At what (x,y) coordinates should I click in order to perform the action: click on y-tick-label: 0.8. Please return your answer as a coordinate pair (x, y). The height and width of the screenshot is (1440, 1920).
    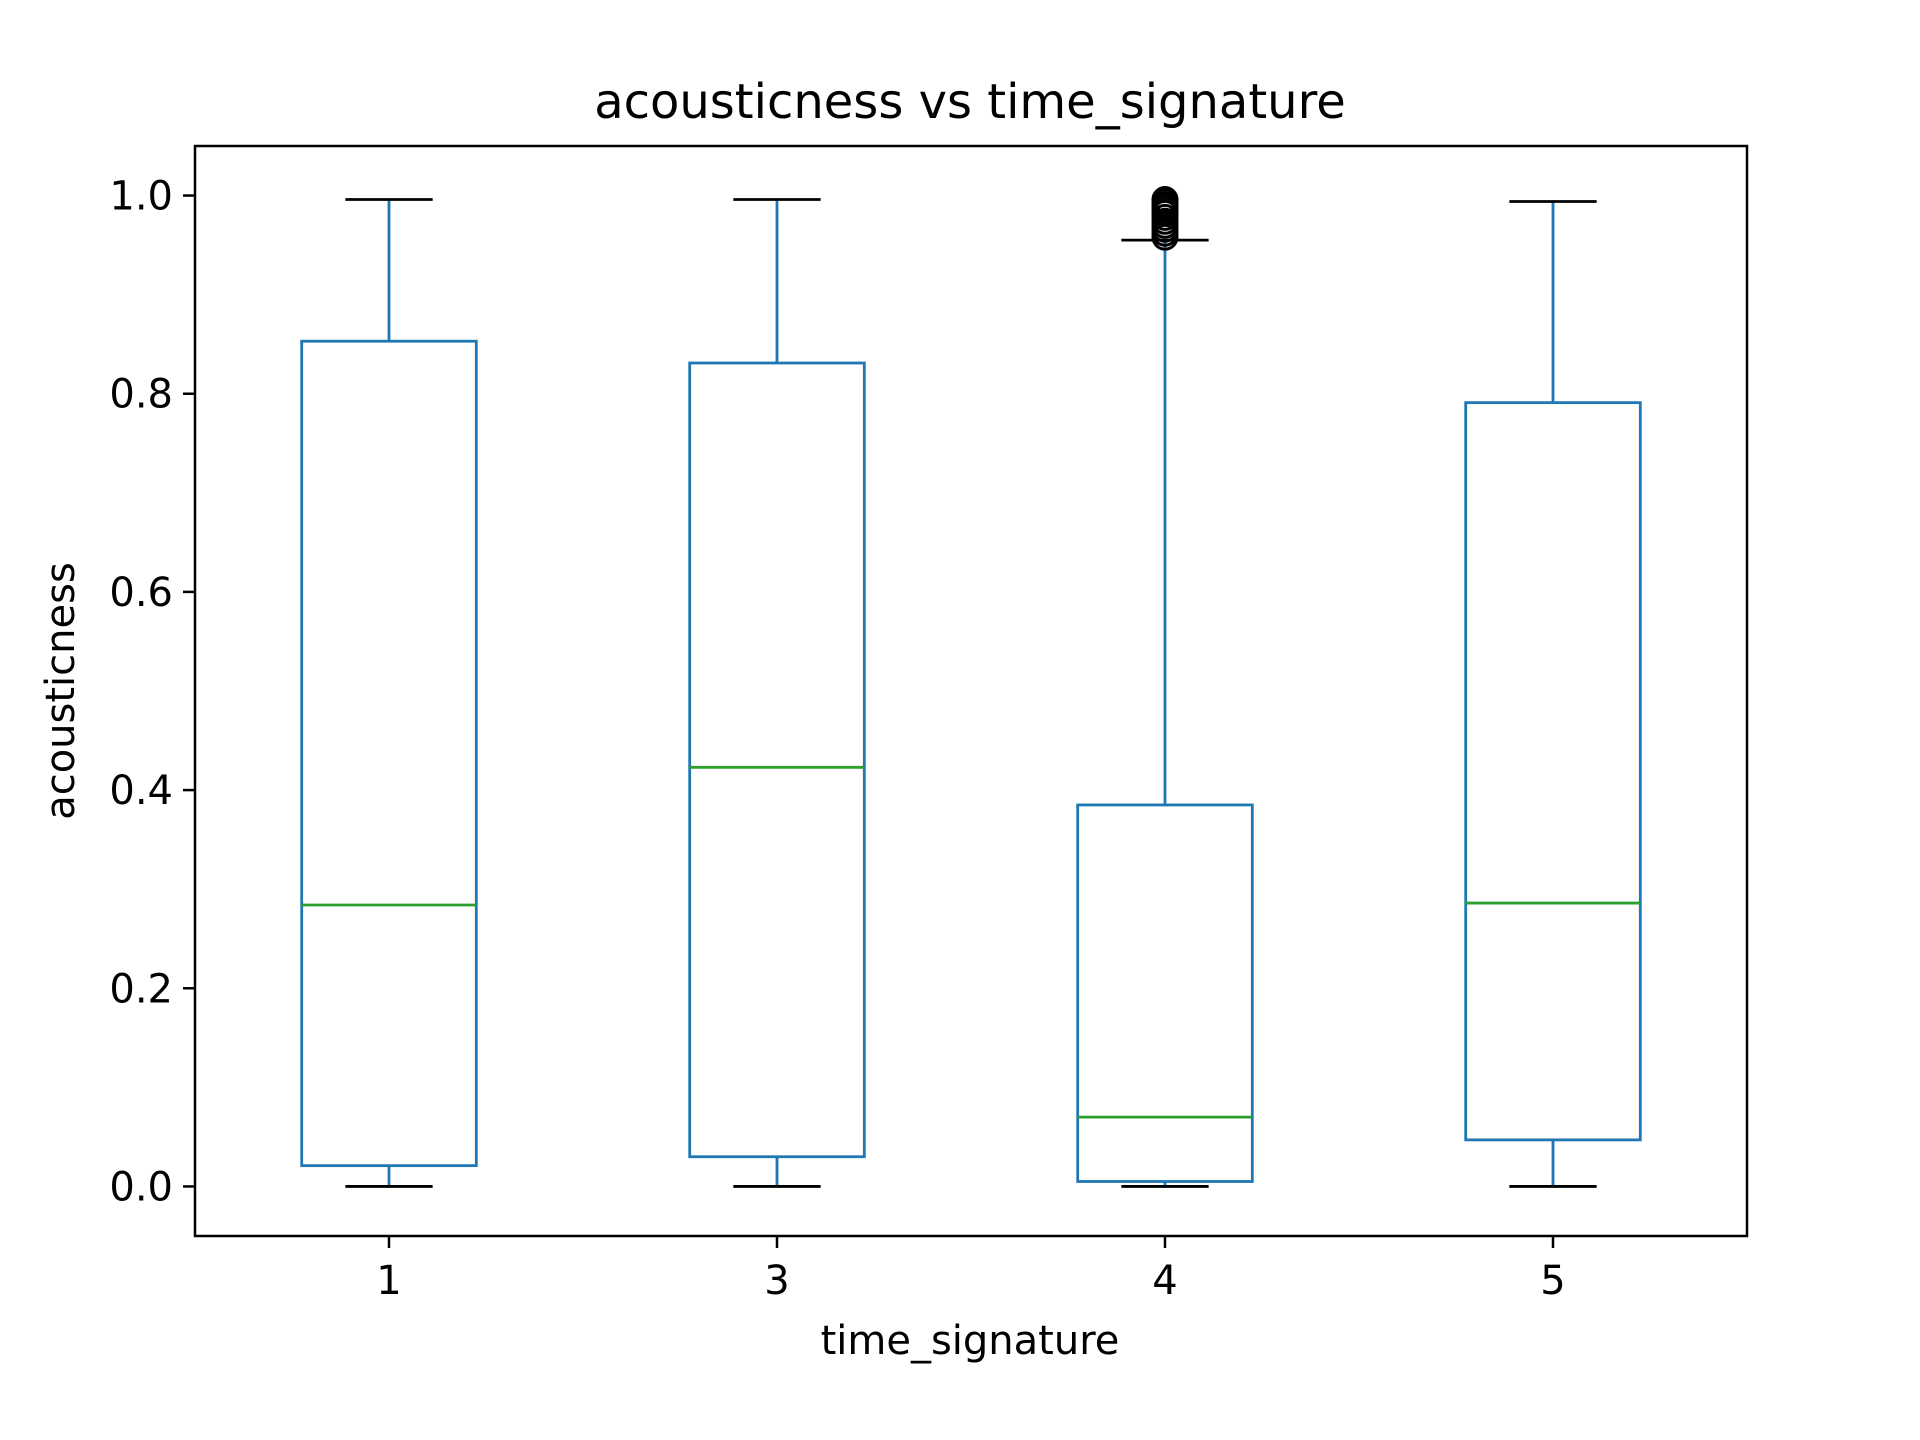
    Looking at the image, I should click on (141, 395).